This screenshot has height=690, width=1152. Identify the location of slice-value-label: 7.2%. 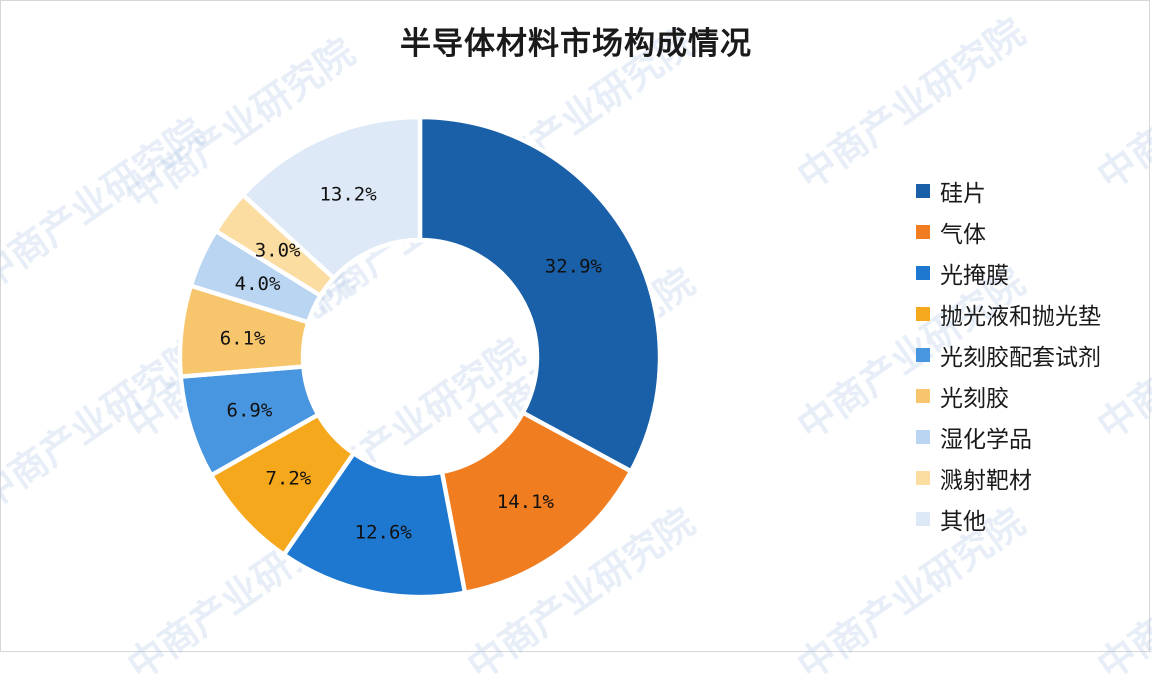
(288, 479).